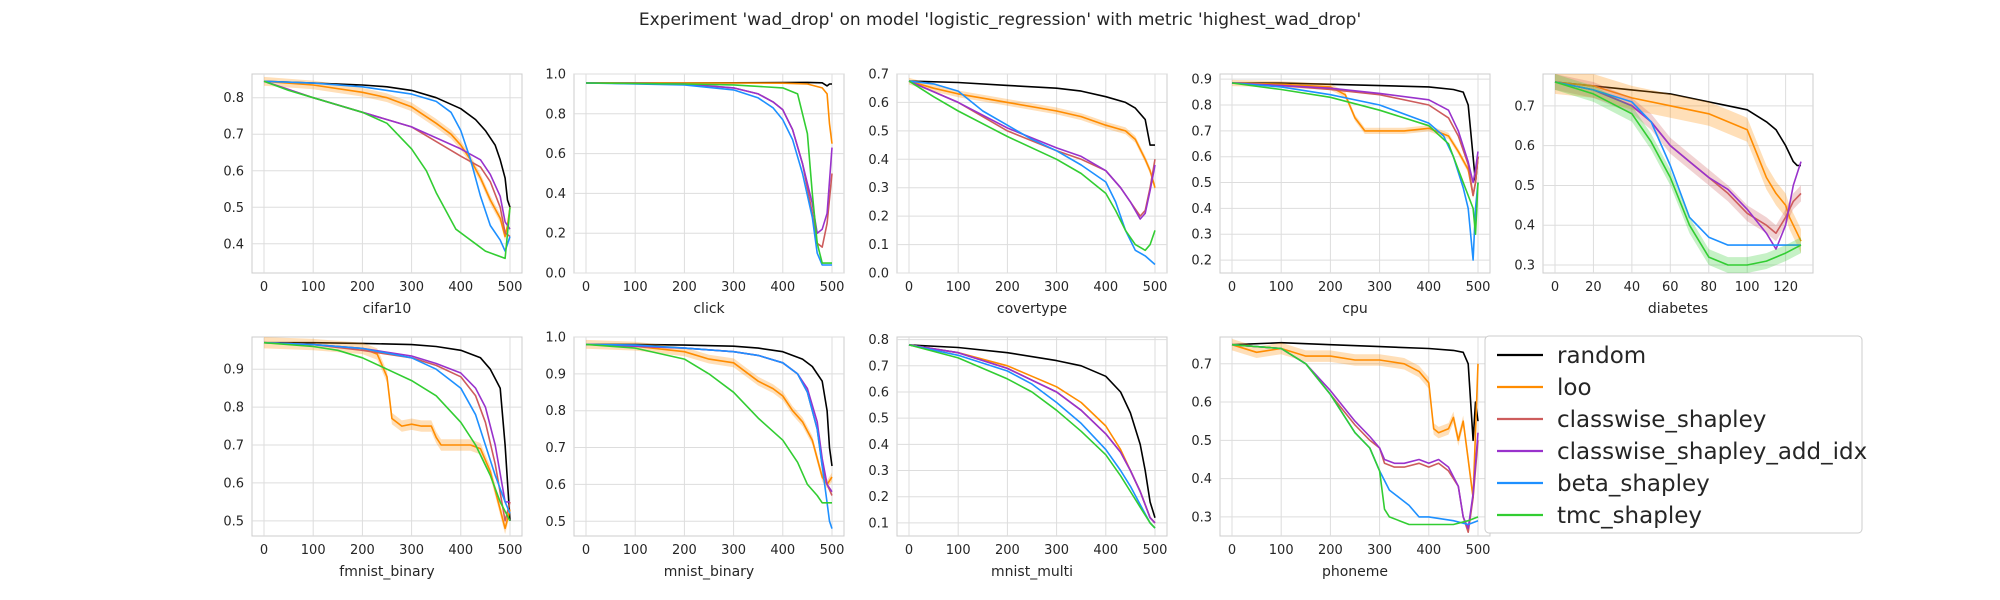 The width and height of the screenshot is (2000, 600). I want to click on confidence-band-tmc_shapley, so click(1678, 173).